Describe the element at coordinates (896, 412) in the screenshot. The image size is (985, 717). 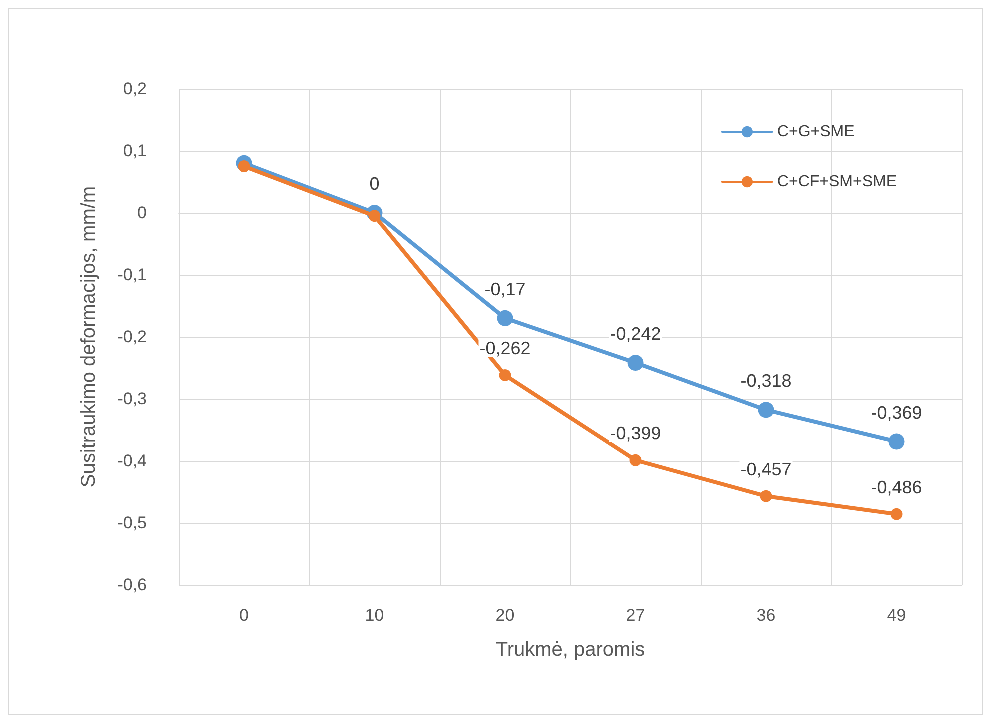
I see `data-label: -0,369` at that location.